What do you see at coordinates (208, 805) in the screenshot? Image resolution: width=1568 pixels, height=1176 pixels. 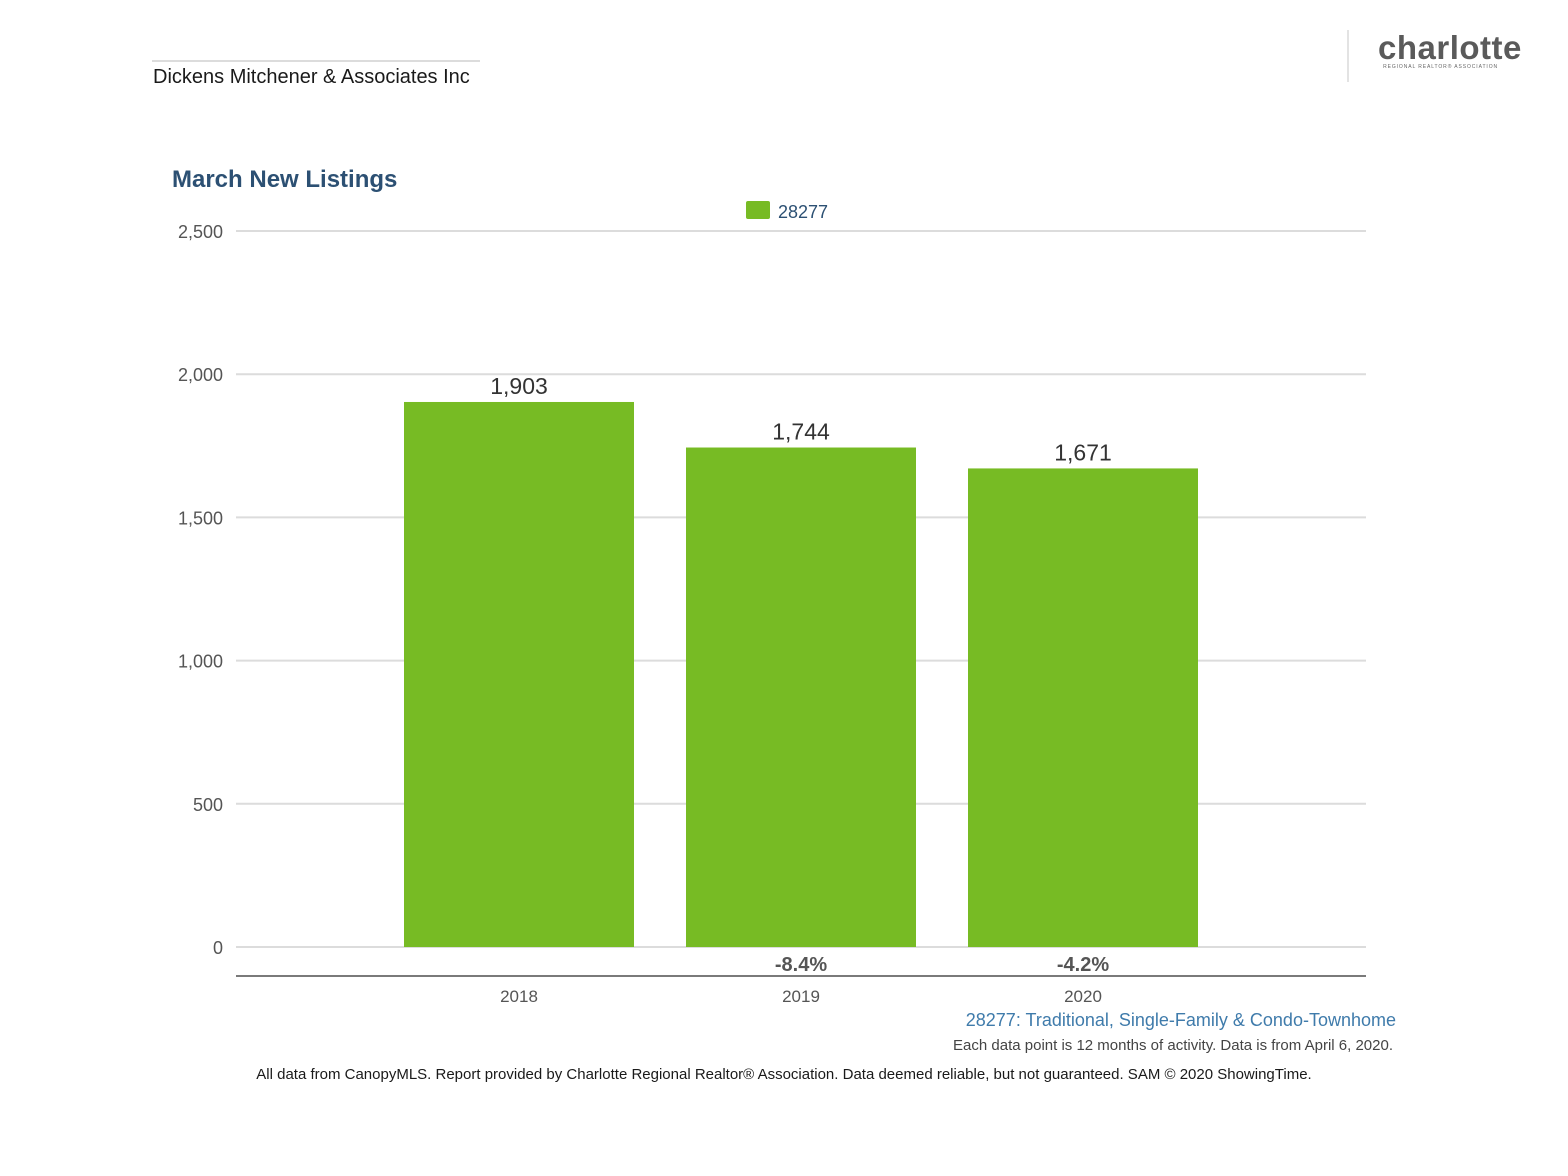 I see `y-tick-label: 500` at bounding box center [208, 805].